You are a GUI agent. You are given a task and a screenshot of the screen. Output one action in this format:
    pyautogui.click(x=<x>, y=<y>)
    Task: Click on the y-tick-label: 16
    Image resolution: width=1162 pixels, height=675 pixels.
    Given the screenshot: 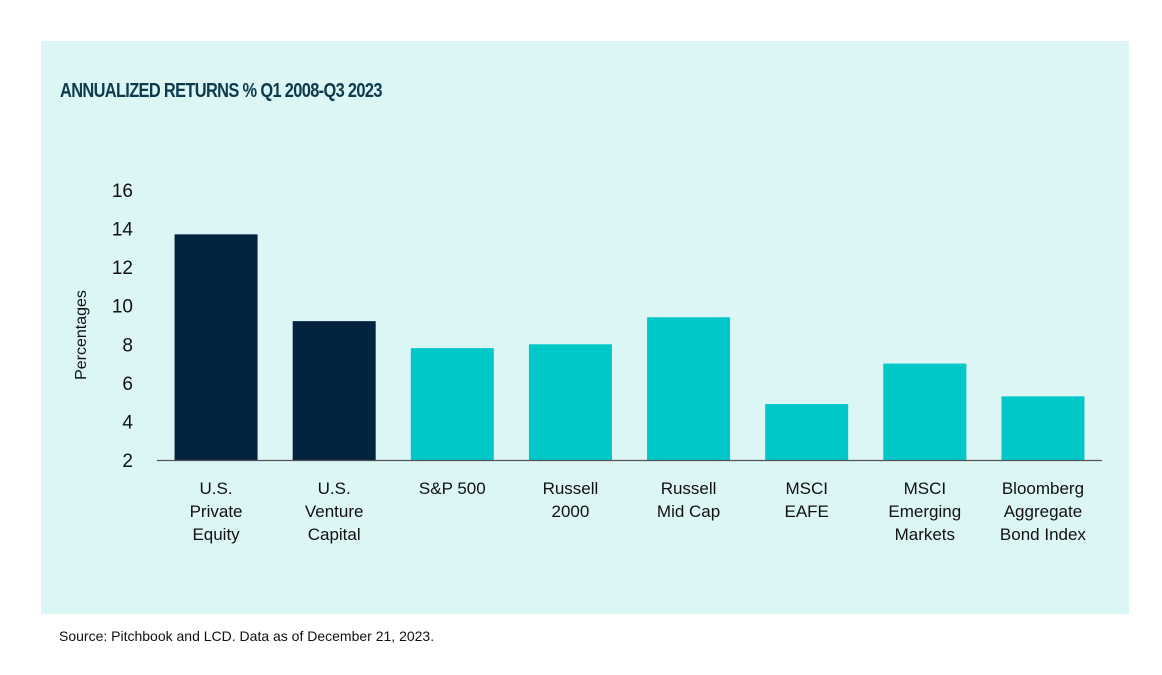 What is the action you would take?
    pyautogui.click(x=122, y=191)
    